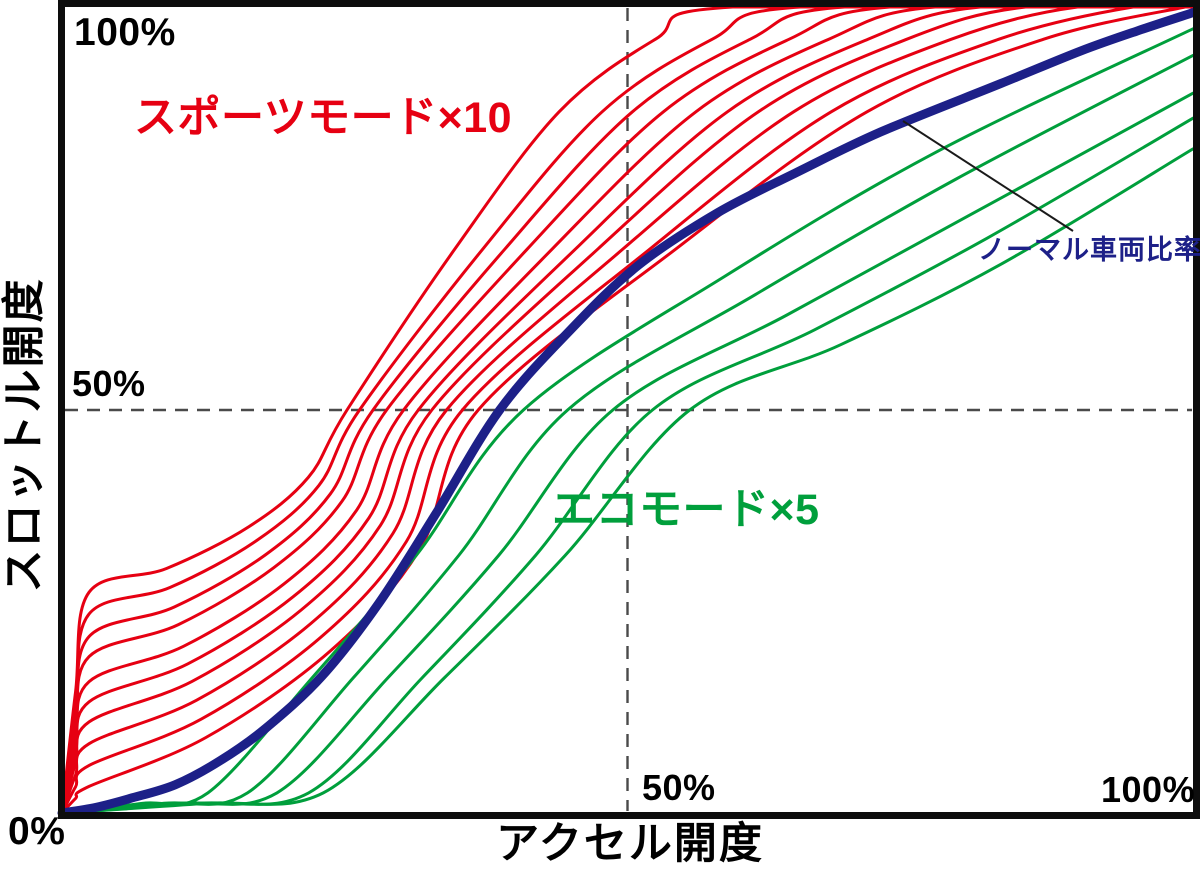  Describe the element at coordinates (109, 383) in the screenshot. I see `y-tick-50: 50%` at that location.